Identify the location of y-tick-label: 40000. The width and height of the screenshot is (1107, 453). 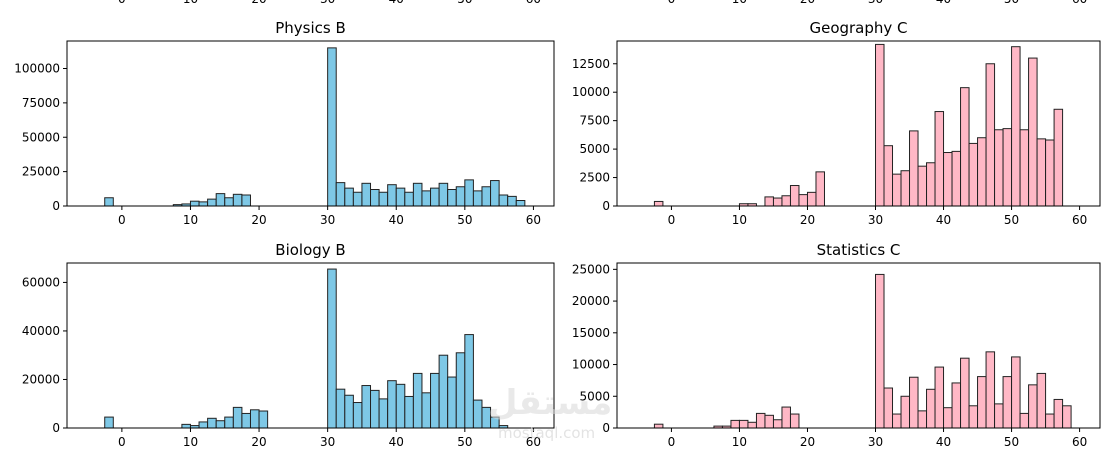
(41, 331).